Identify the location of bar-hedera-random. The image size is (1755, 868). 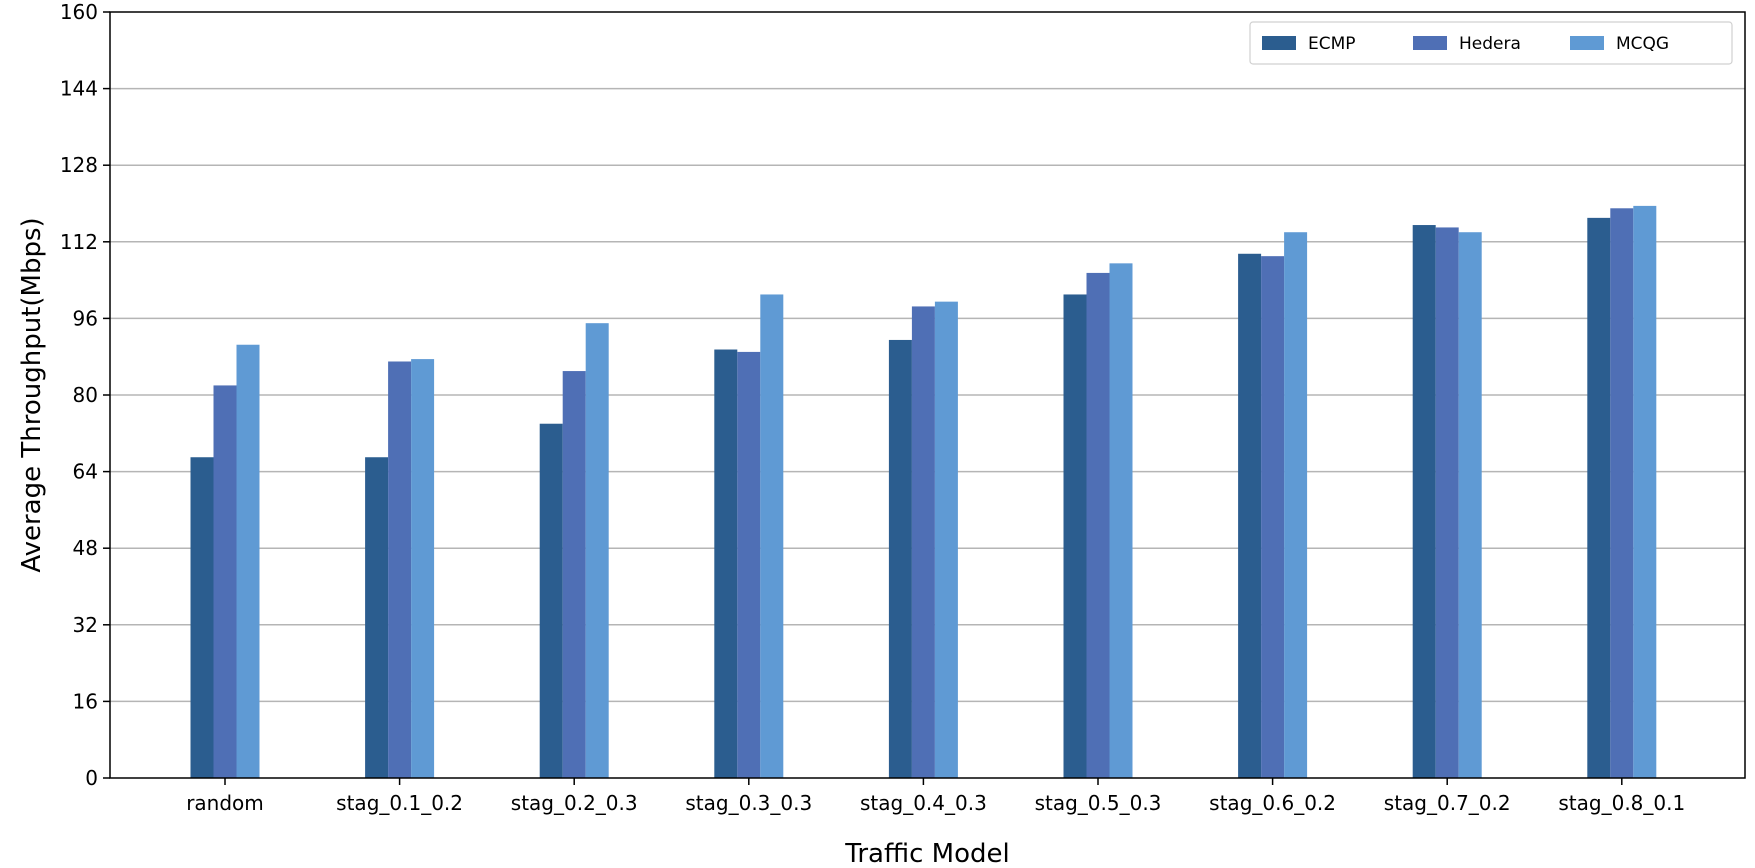
(225, 581).